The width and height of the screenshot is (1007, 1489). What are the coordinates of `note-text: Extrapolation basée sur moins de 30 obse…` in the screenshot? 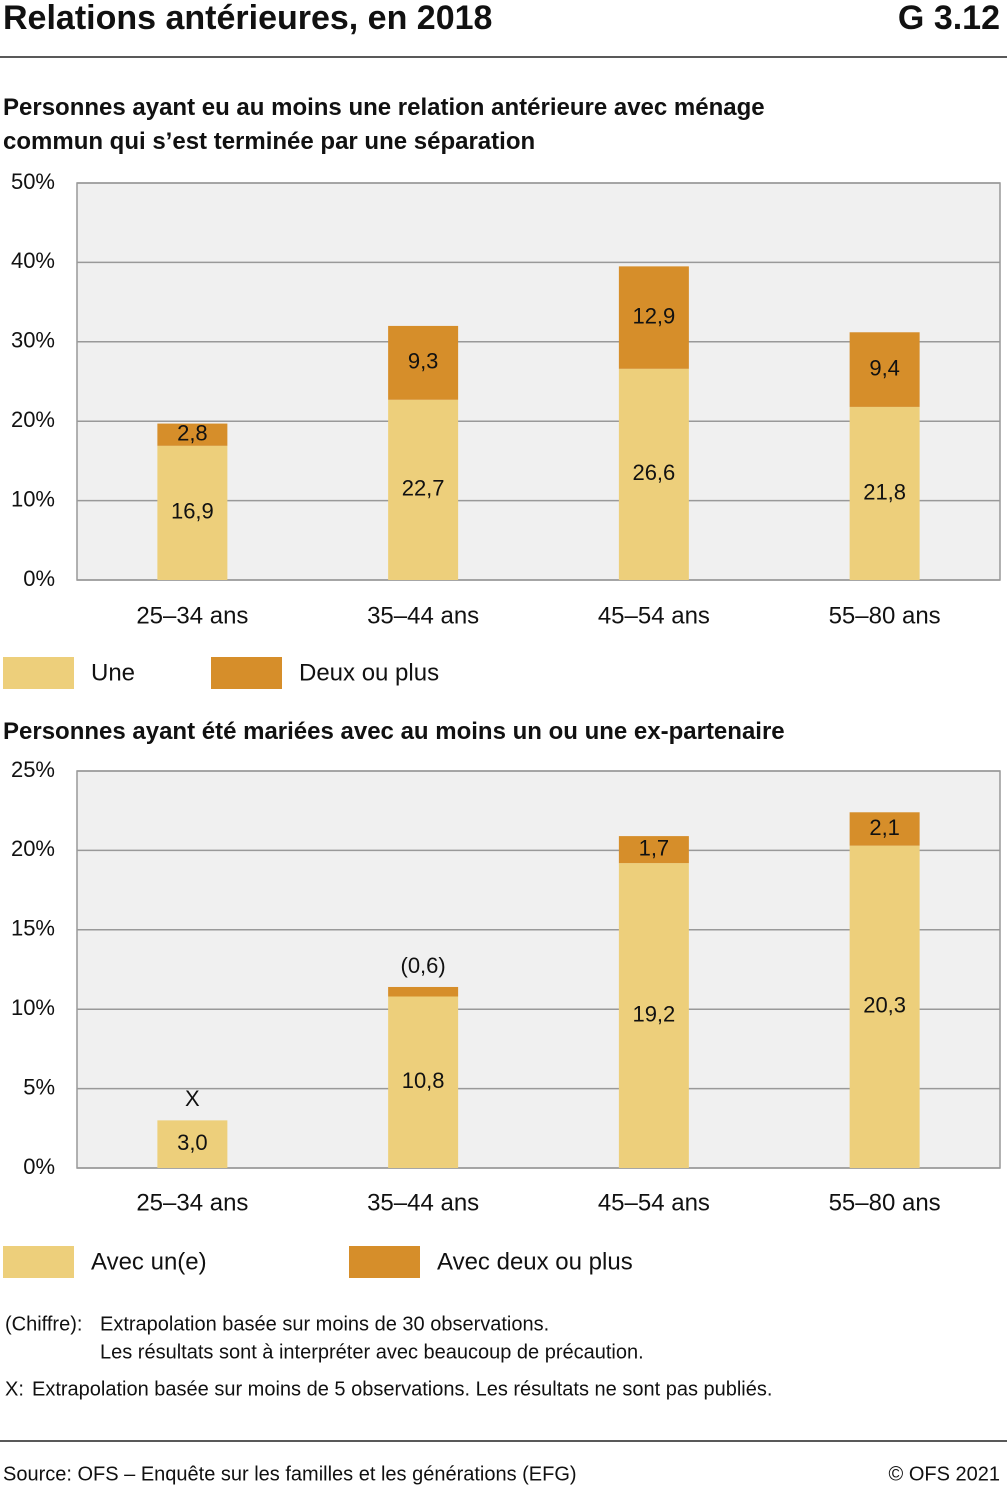 It's located at (324, 1324).